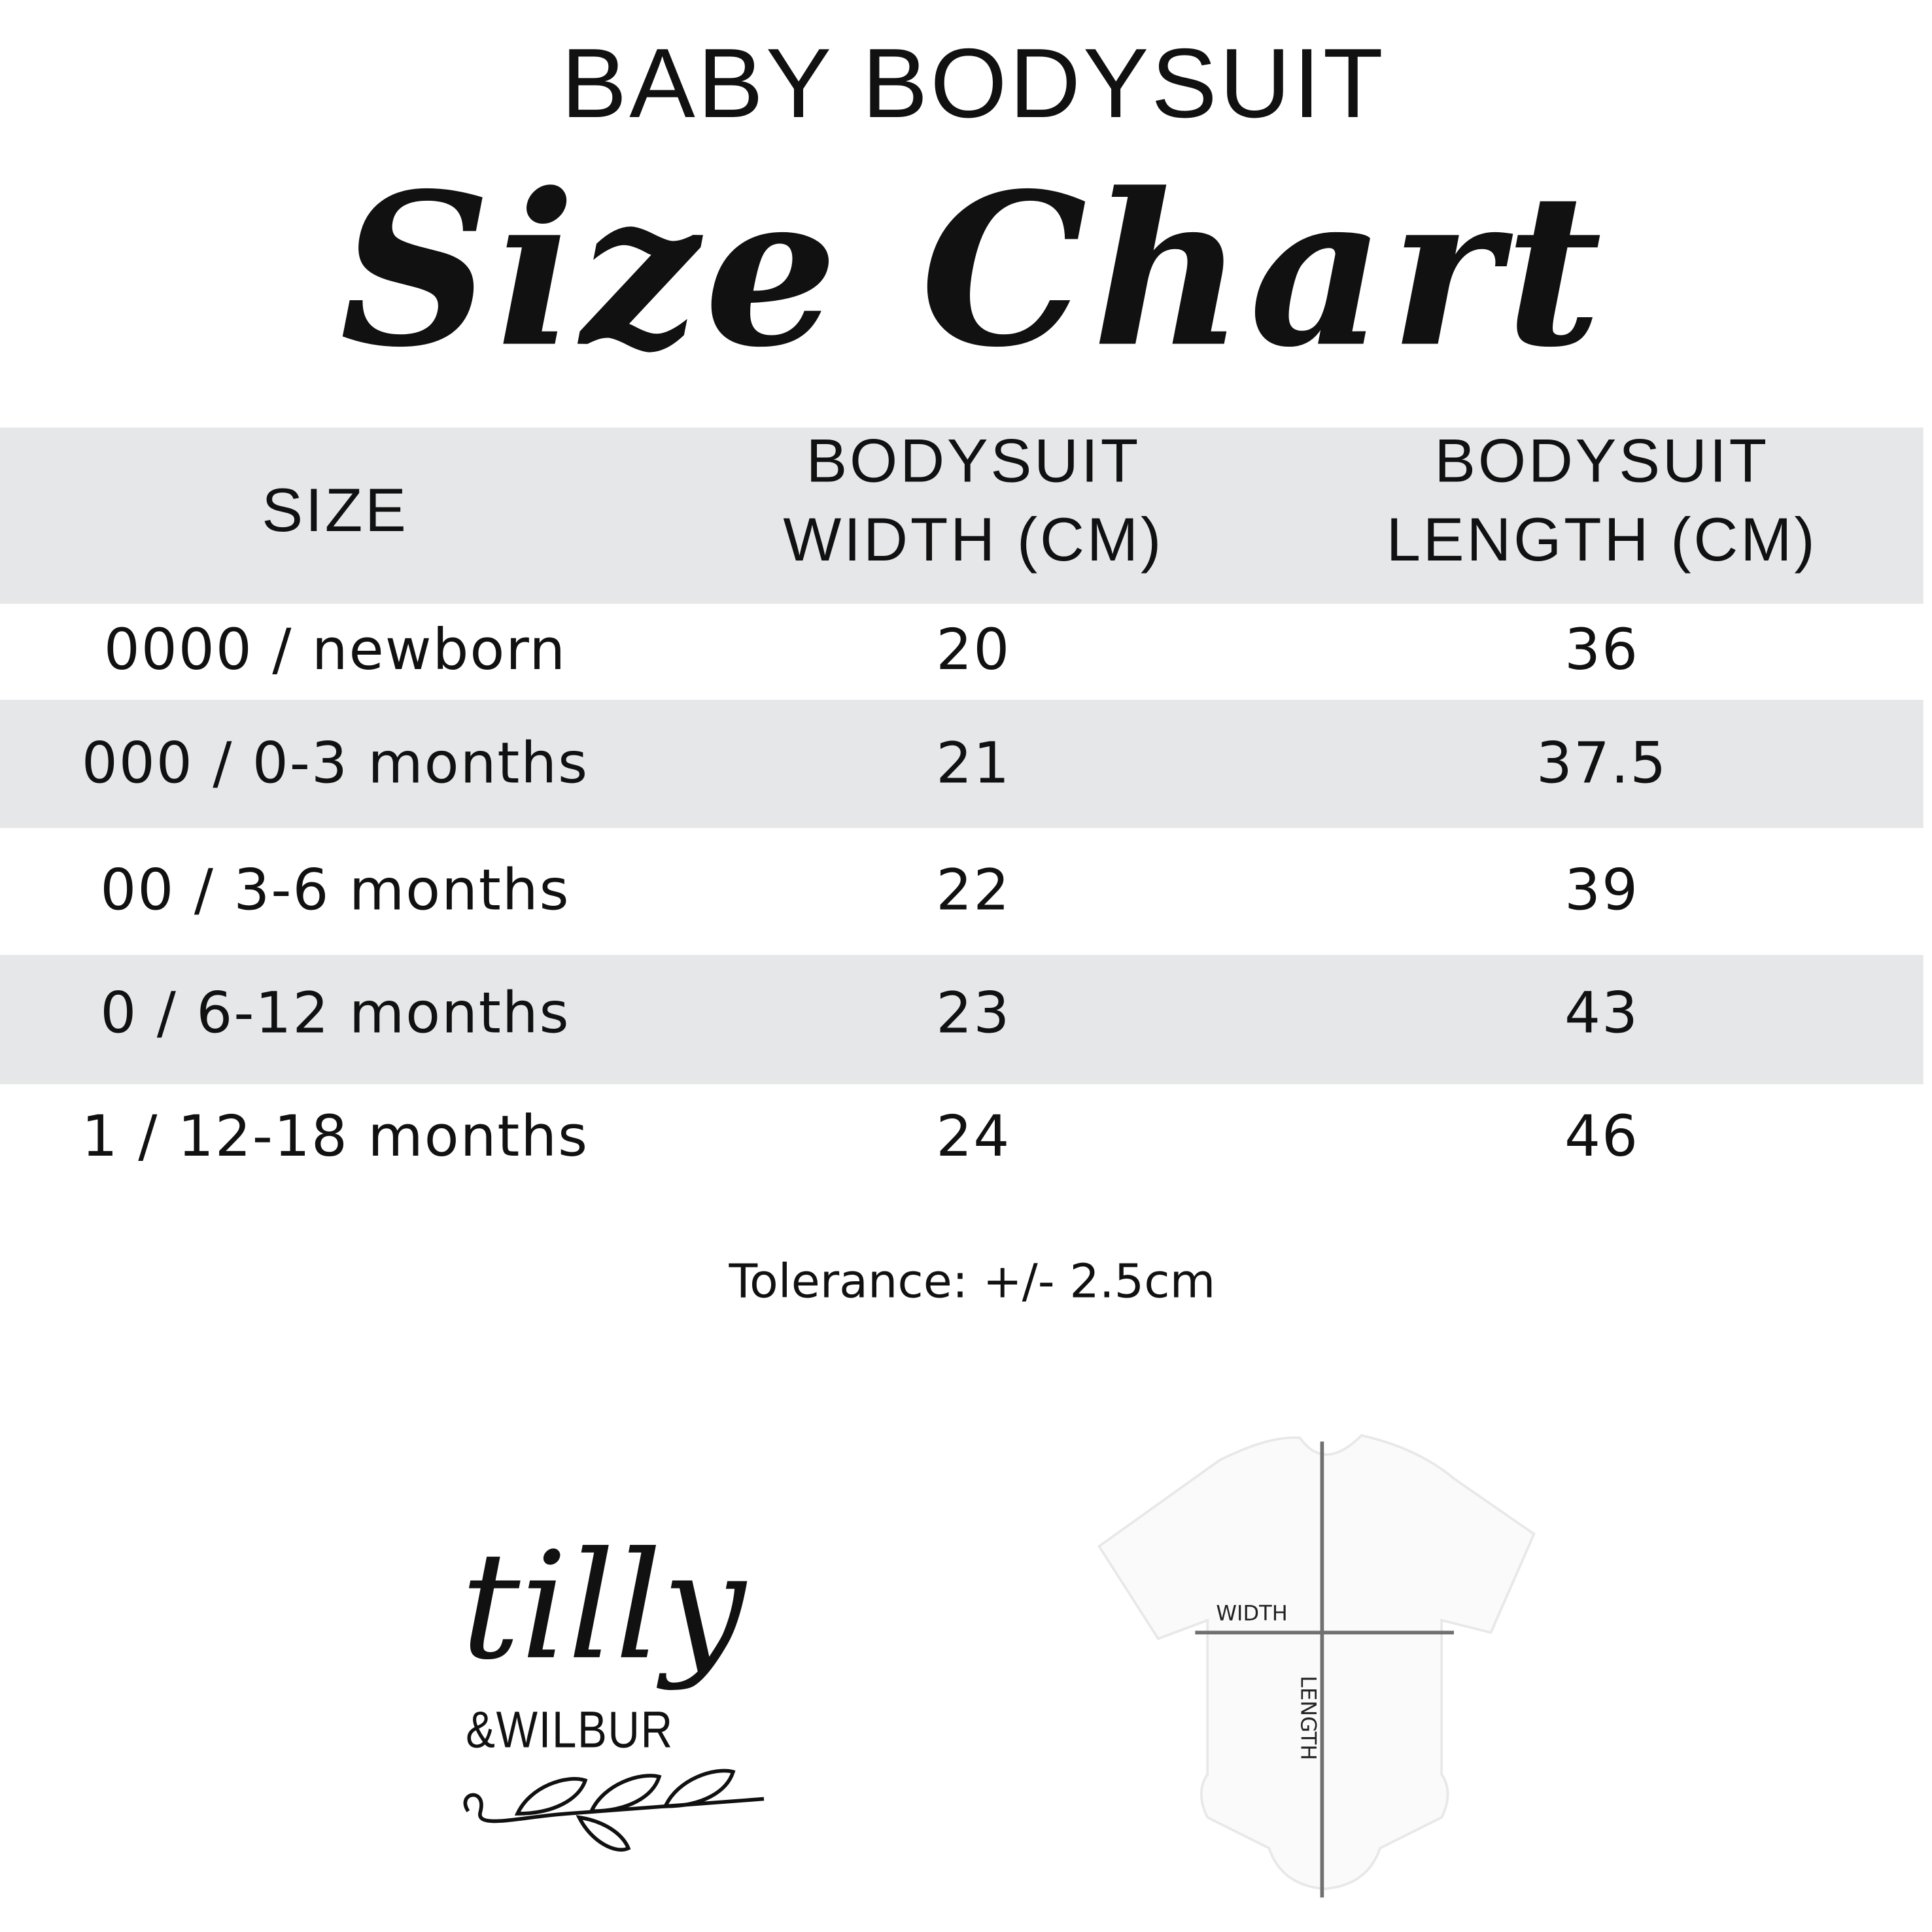 The image size is (1932, 1932). What do you see at coordinates (1602, 1136) in the screenshot?
I see `length-cell: 46` at bounding box center [1602, 1136].